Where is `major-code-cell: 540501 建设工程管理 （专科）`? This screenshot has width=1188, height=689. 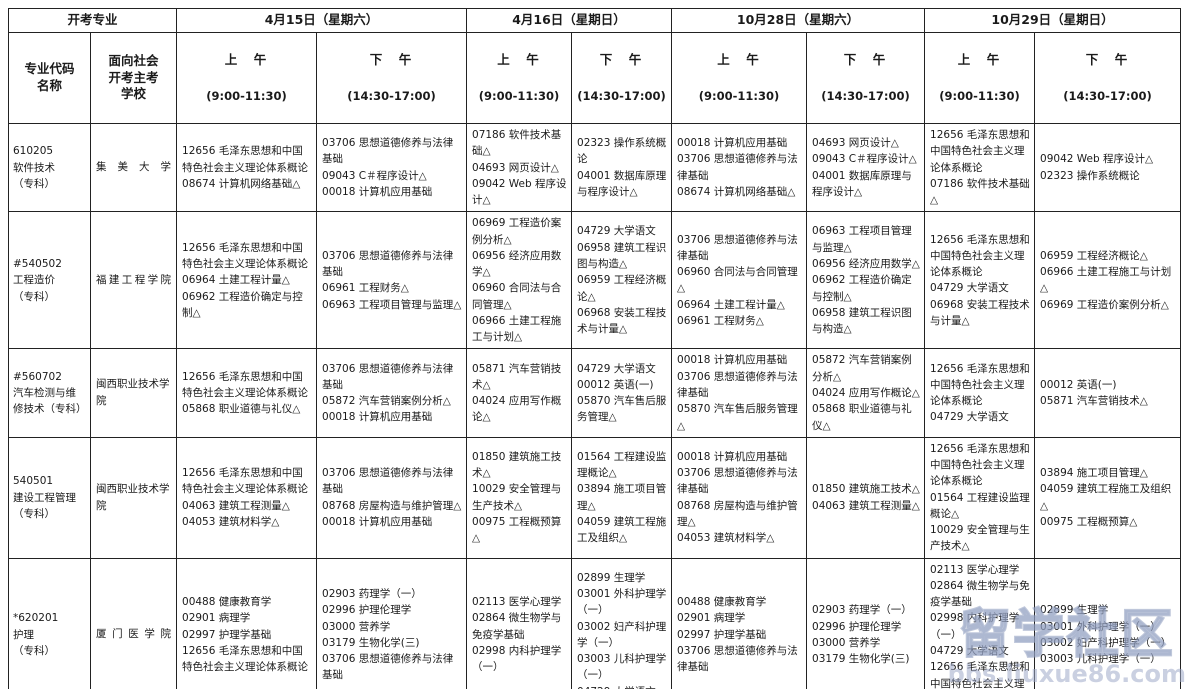
major-code-cell: 540501 建设工程管理 （专科） is located at coordinates (49, 497).